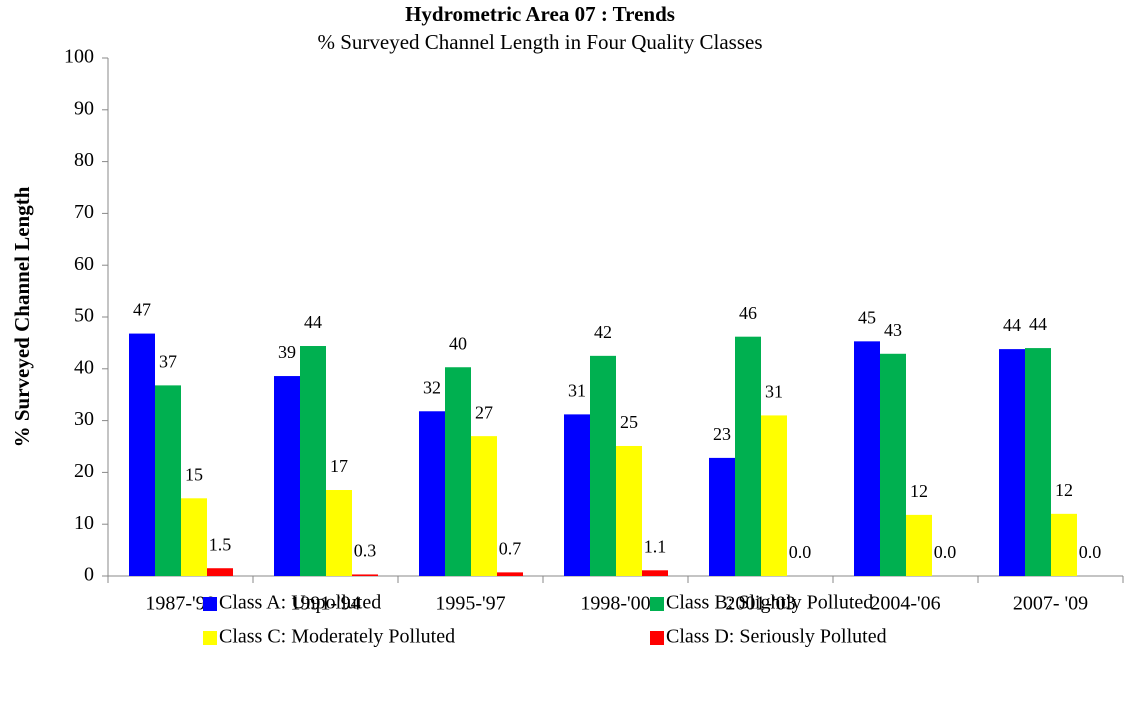 Image resolution: width=1136 pixels, height=716 pixels. I want to click on x-tick-label: 1998-'00, so click(615, 604).